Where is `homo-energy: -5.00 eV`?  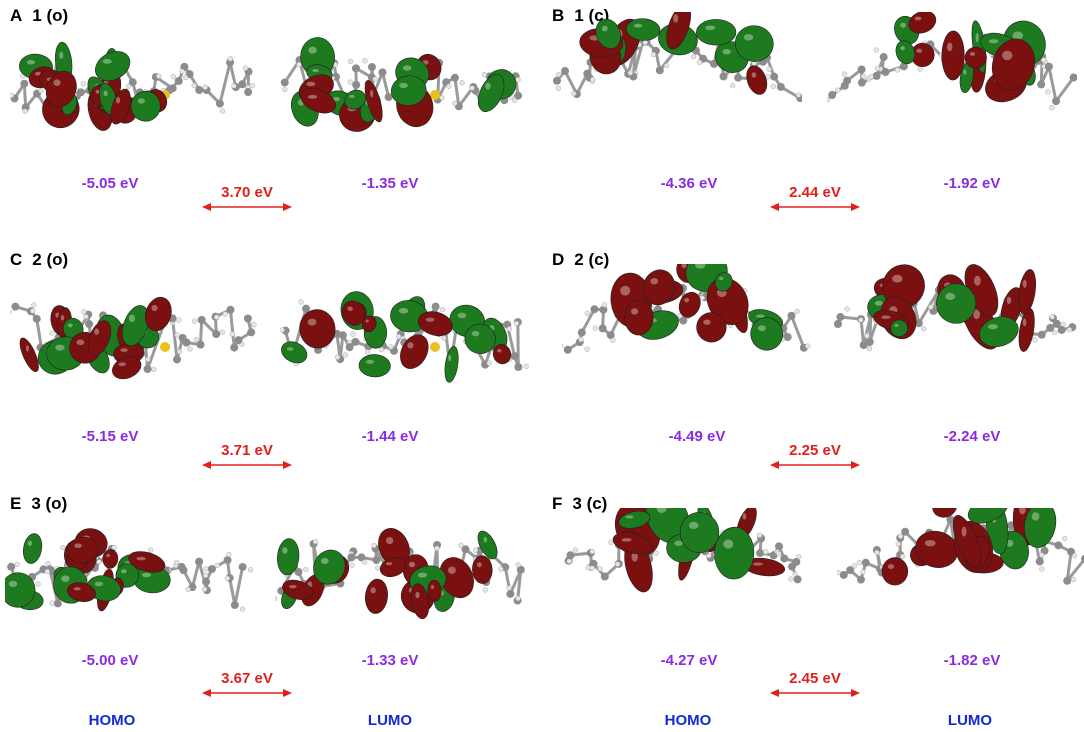 homo-energy: -5.00 eV is located at coordinates (110, 660).